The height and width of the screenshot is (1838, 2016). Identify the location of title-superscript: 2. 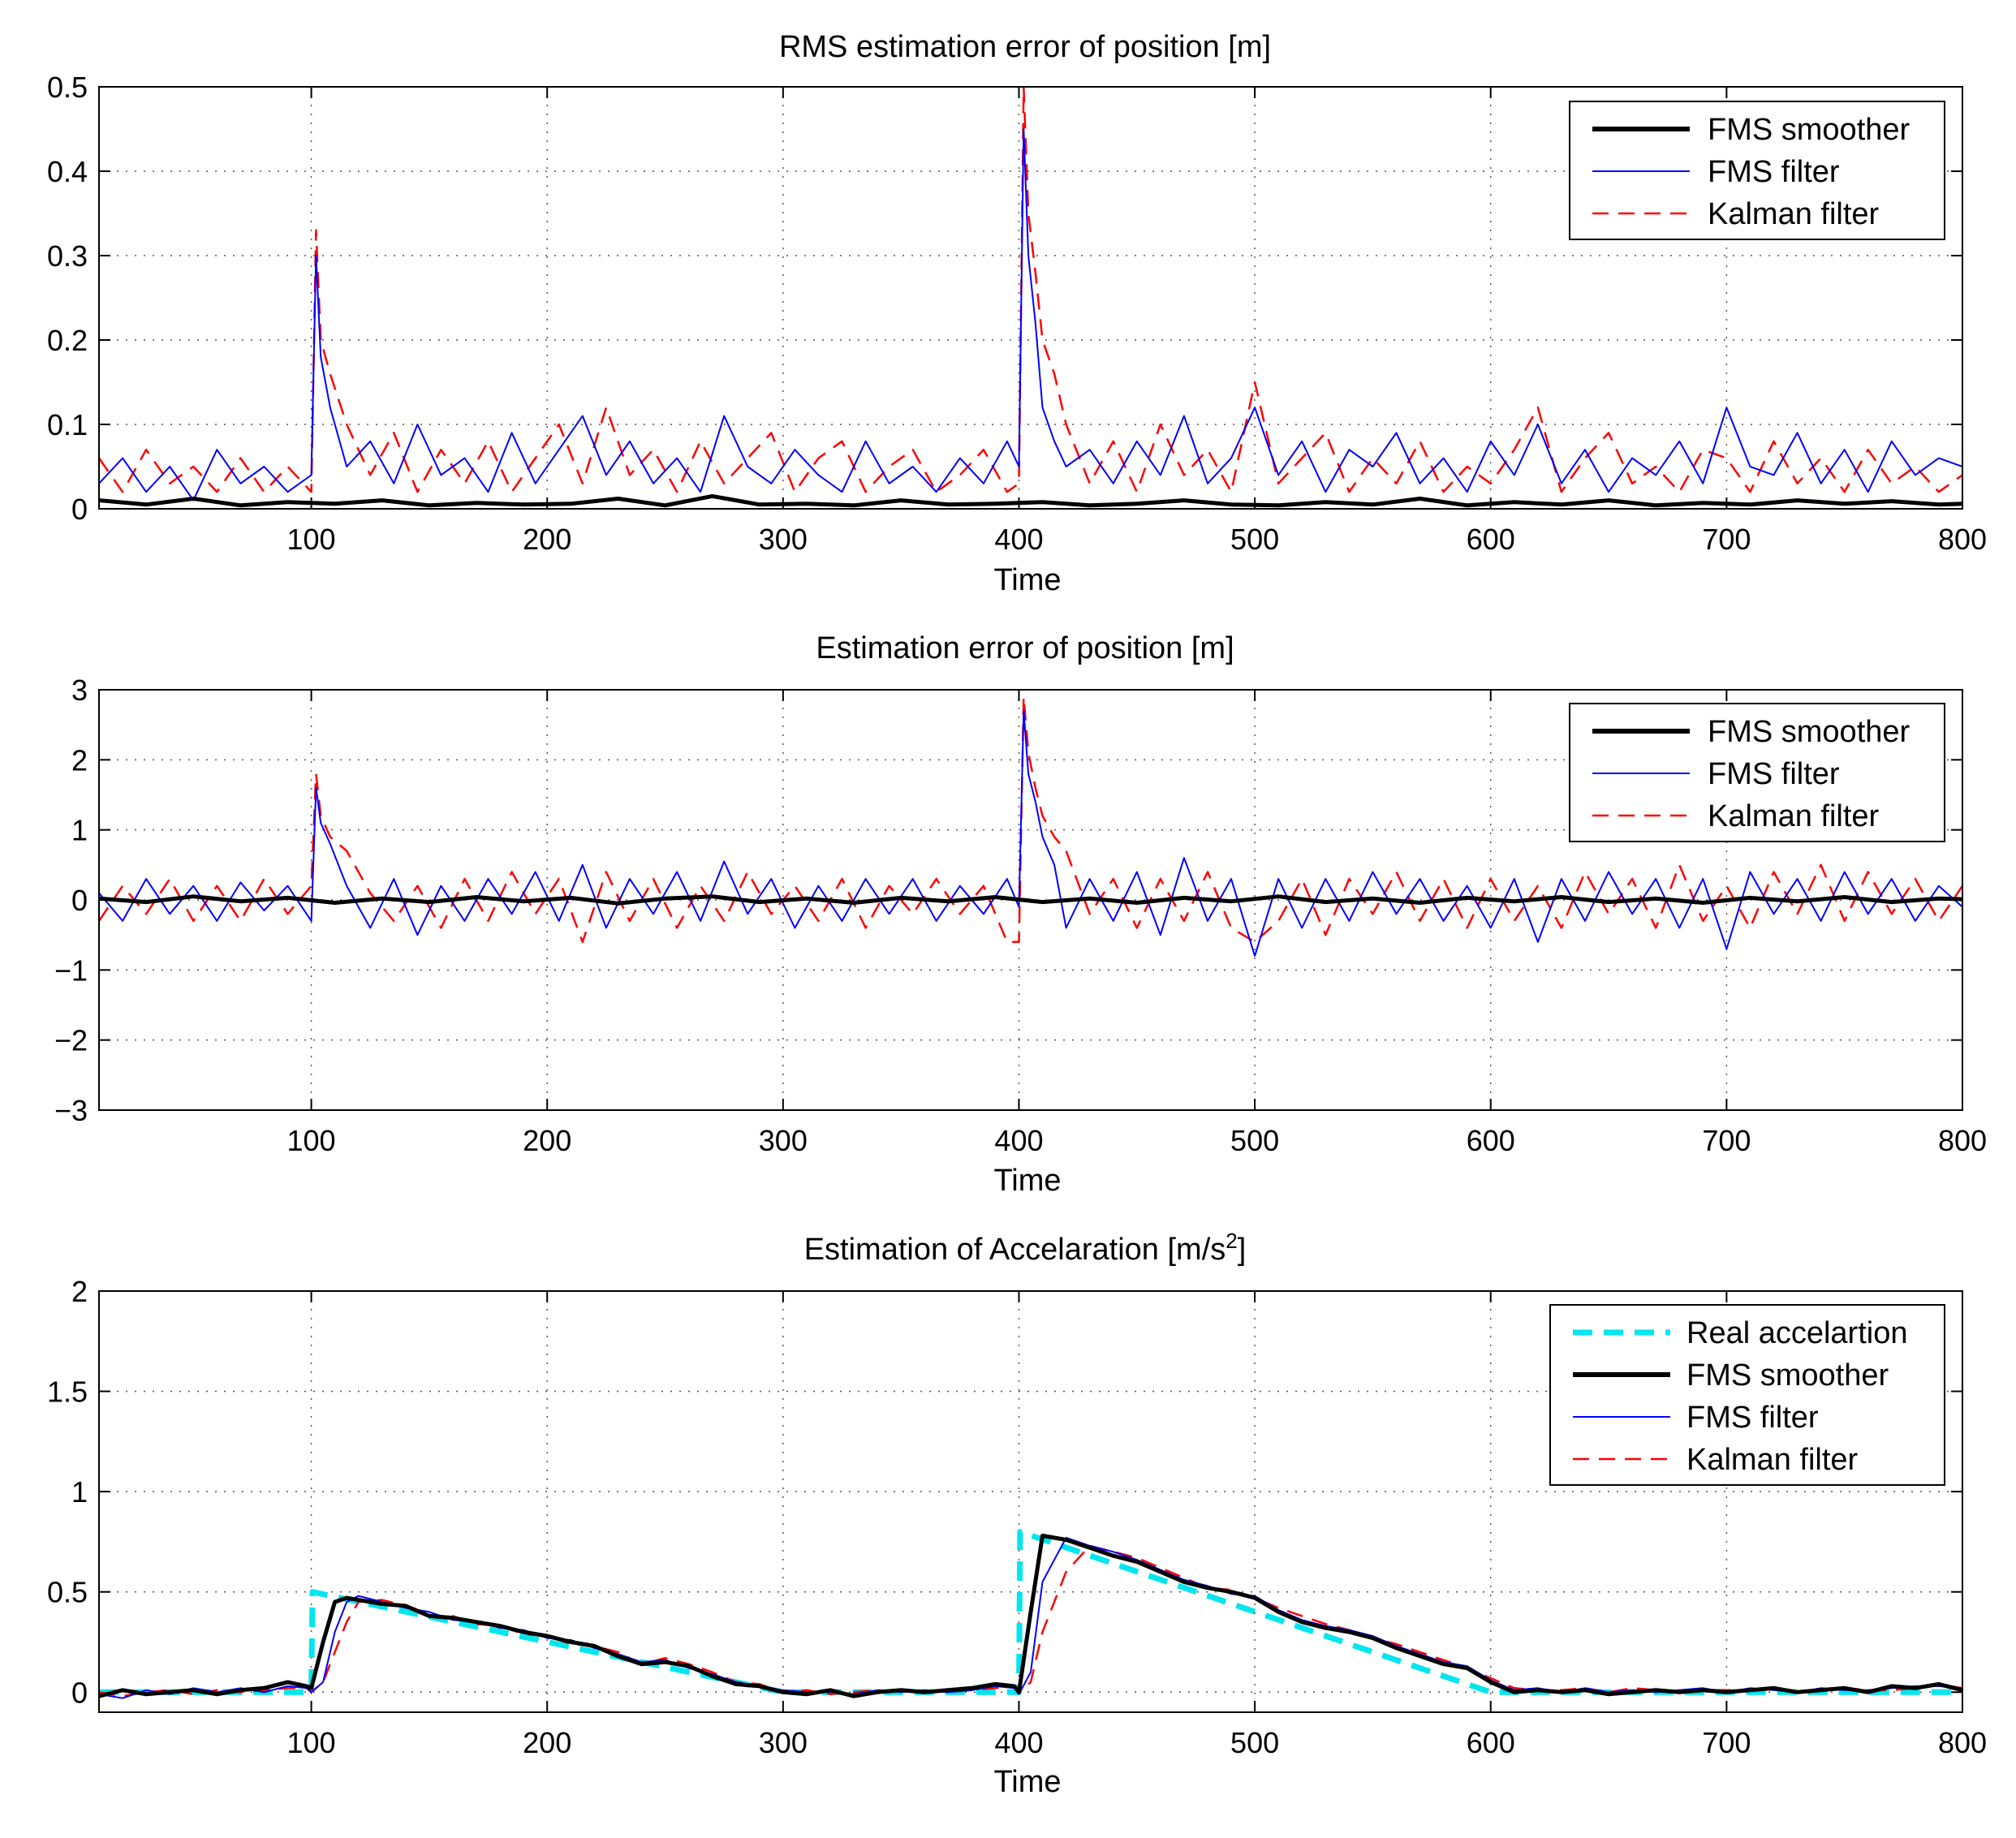
(1232, 1241).